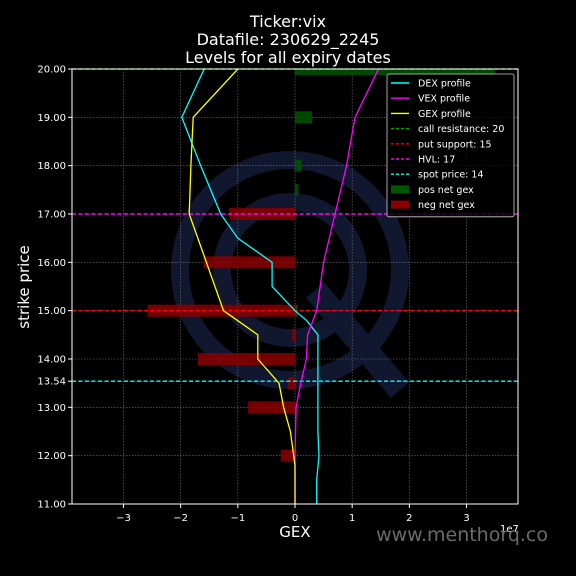 This screenshot has height=576, width=576. What do you see at coordinates (294, 532) in the screenshot?
I see `x-axis-label: GEX` at bounding box center [294, 532].